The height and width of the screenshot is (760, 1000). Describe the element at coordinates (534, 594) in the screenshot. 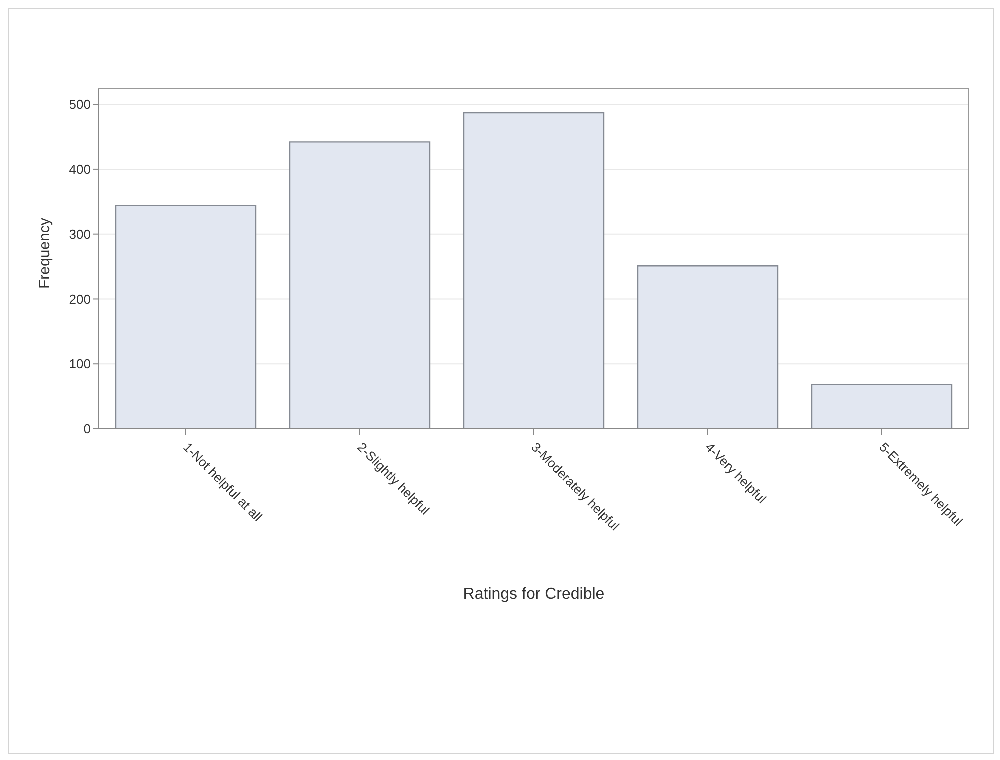

I see `x-axis-title: Ratings for Credible` at that location.